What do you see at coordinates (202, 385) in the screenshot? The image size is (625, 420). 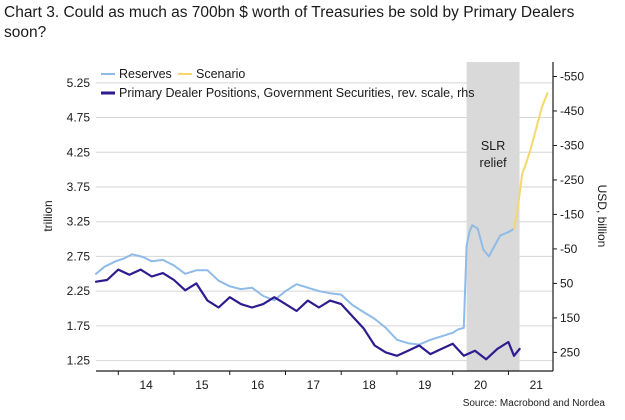 I see `x-tick-label-1: 15` at bounding box center [202, 385].